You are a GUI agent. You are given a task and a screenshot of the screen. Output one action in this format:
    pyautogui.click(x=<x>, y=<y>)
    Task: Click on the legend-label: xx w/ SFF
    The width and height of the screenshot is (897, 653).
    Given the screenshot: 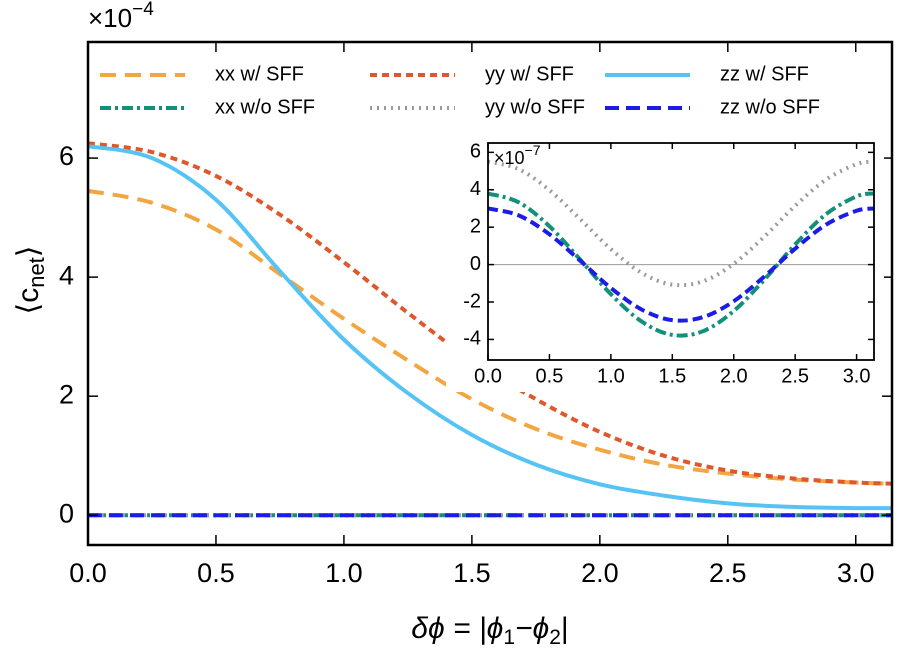 What is the action you would take?
    pyautogui.click(x=259, y=74)
    